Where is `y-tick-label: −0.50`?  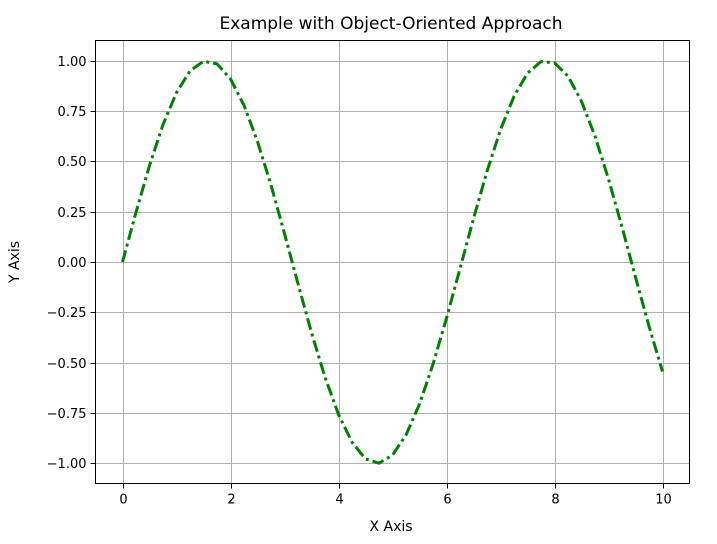 y-tick-label: −0.50 is located at coordinates (67, 364).